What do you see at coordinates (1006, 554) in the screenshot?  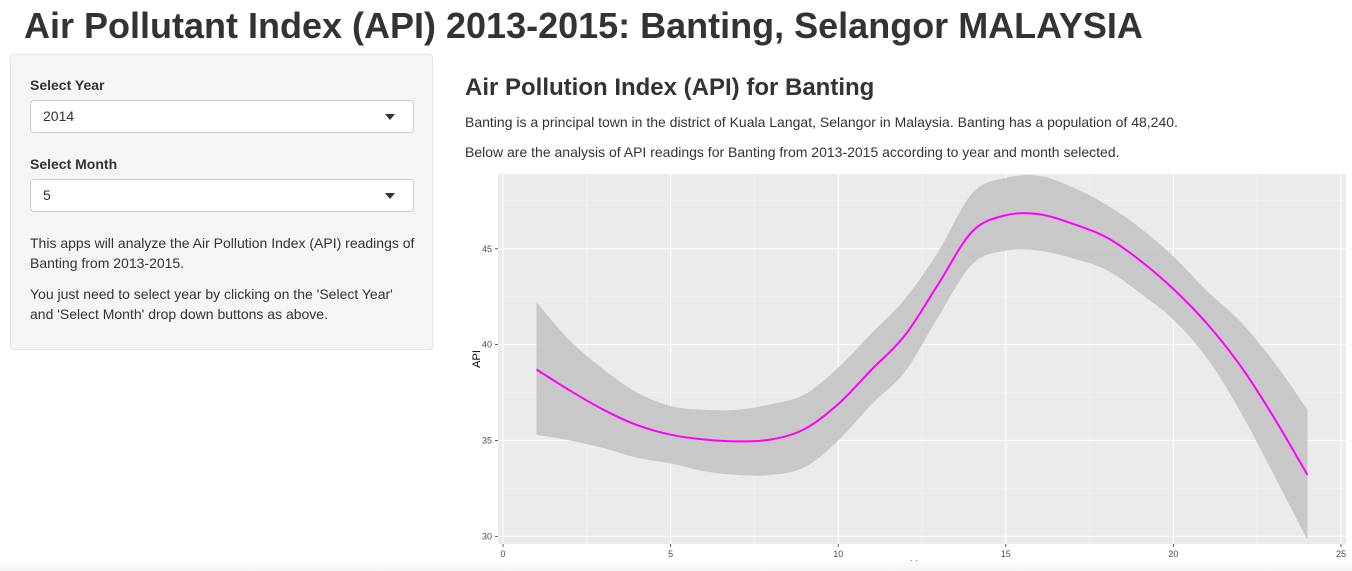 I see `x-tick-label: 15` at bounding box center [1006, 554].